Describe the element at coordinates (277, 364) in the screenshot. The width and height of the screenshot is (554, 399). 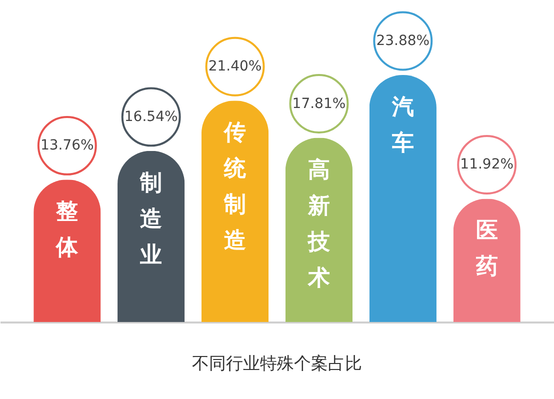
I see `text: 不同行业特殊个案占比` at that location.